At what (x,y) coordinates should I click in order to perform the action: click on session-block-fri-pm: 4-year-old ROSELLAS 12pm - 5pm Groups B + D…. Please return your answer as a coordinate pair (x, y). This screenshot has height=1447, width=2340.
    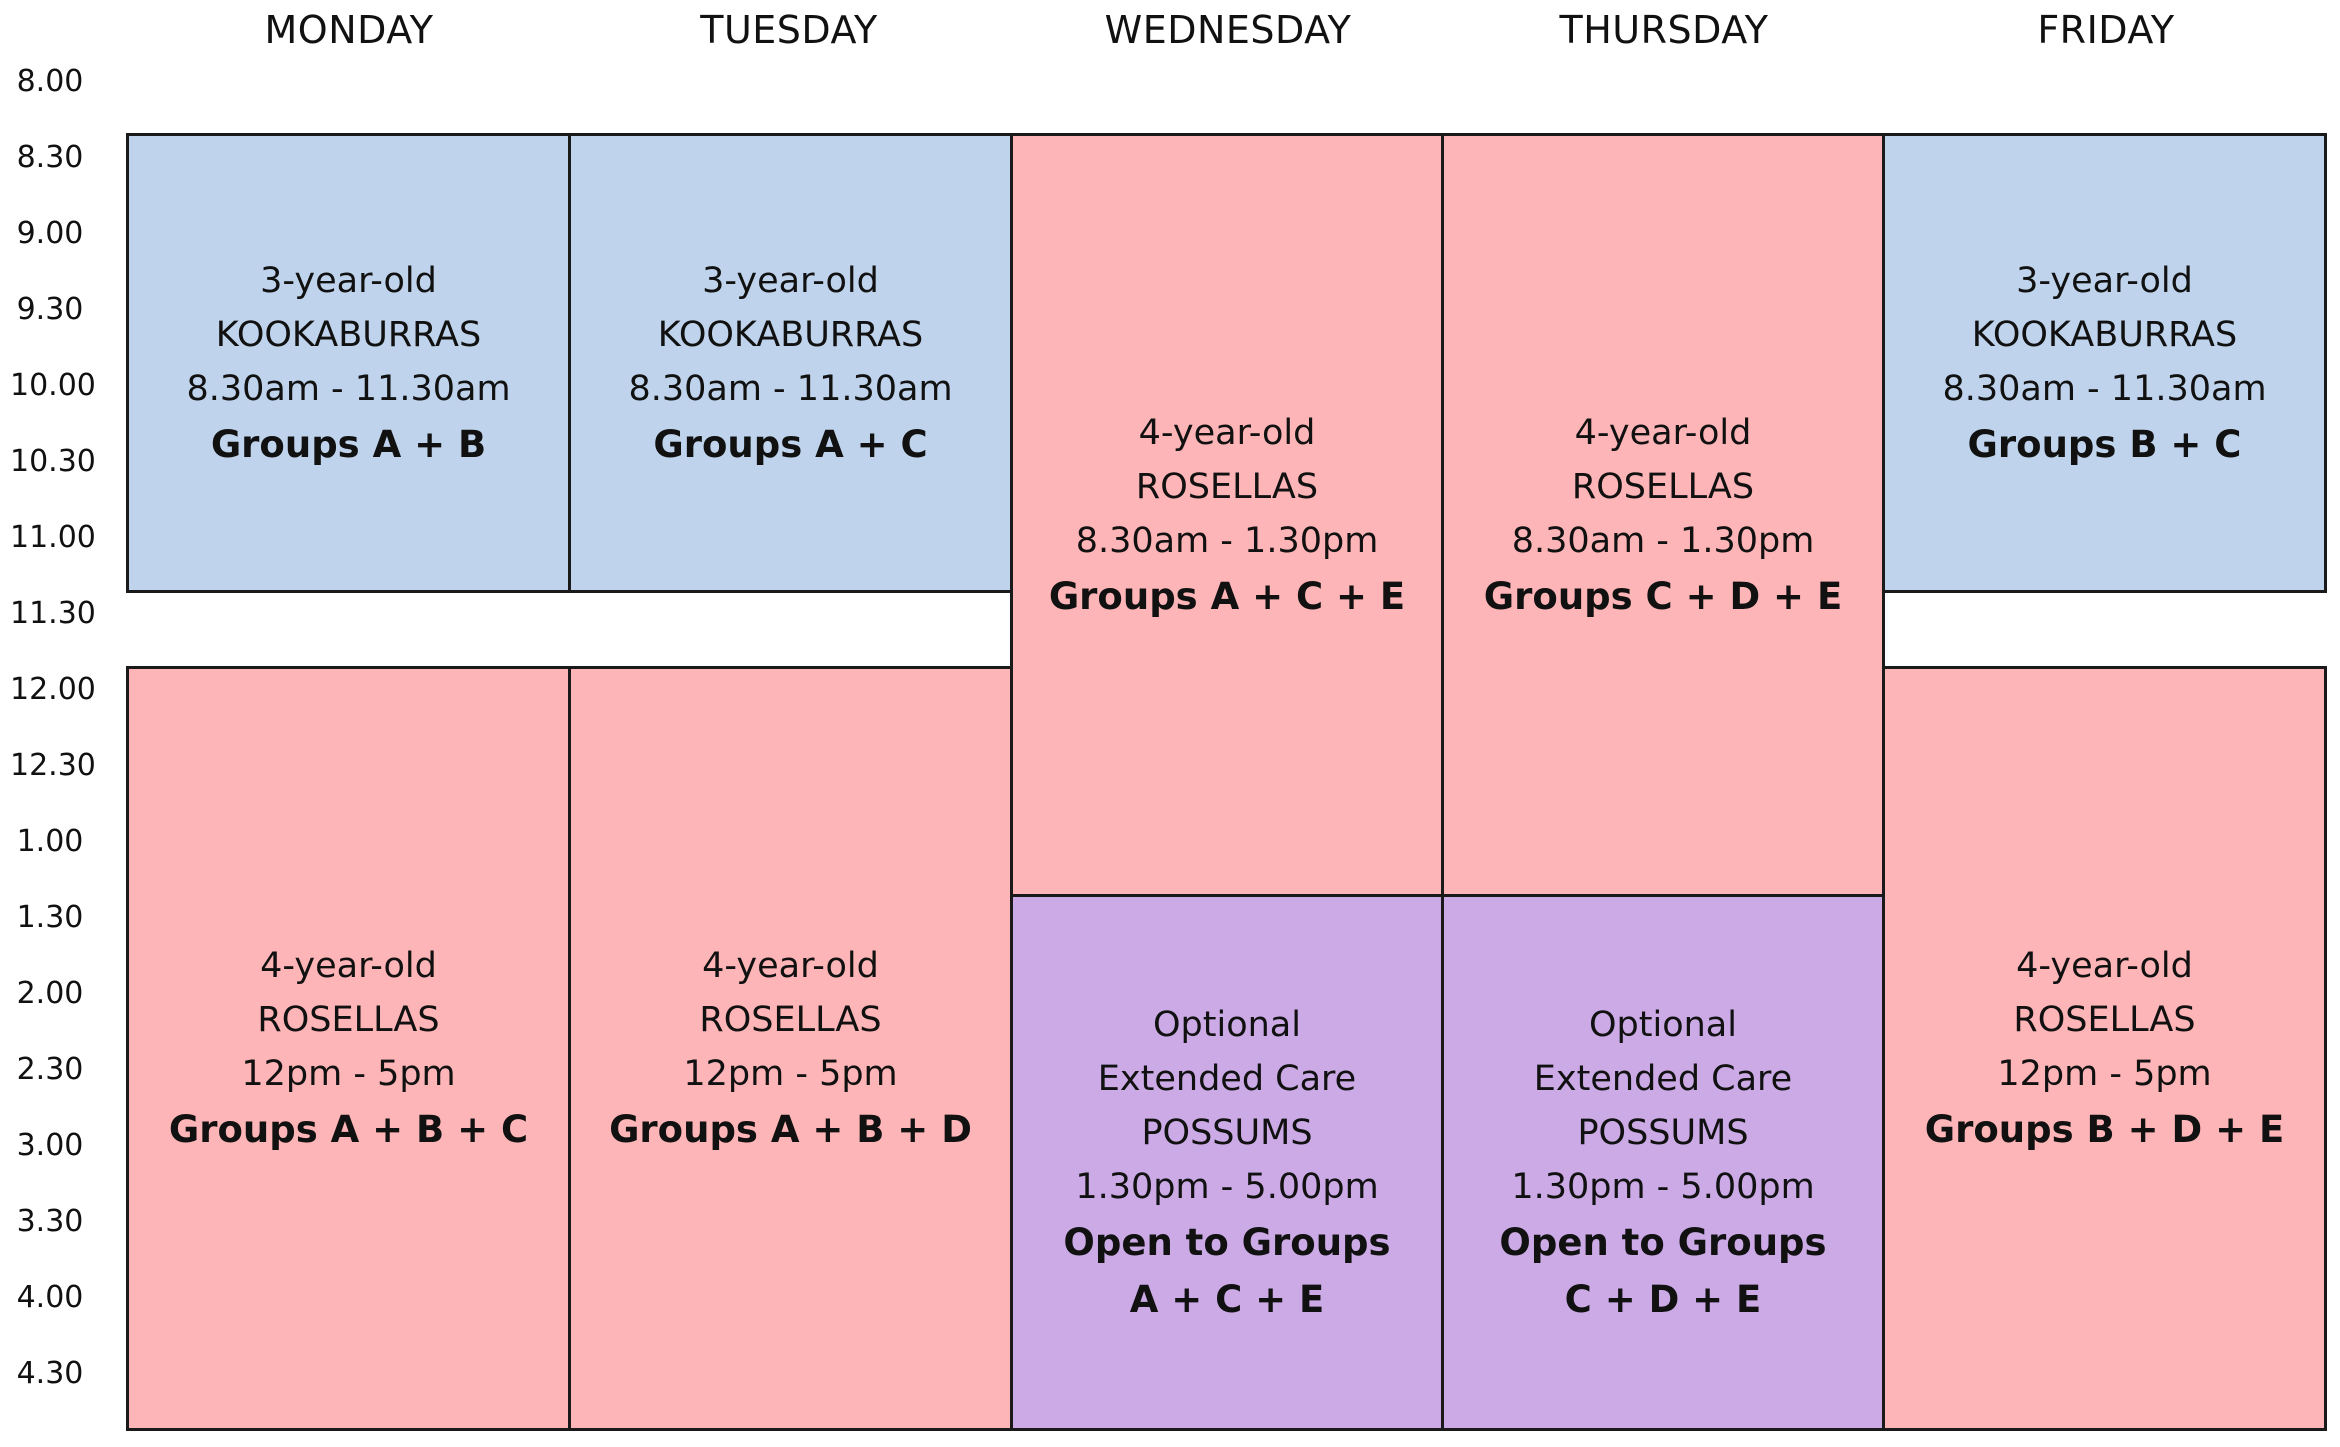
    Looking at the image, I should click on (2104, 1048).